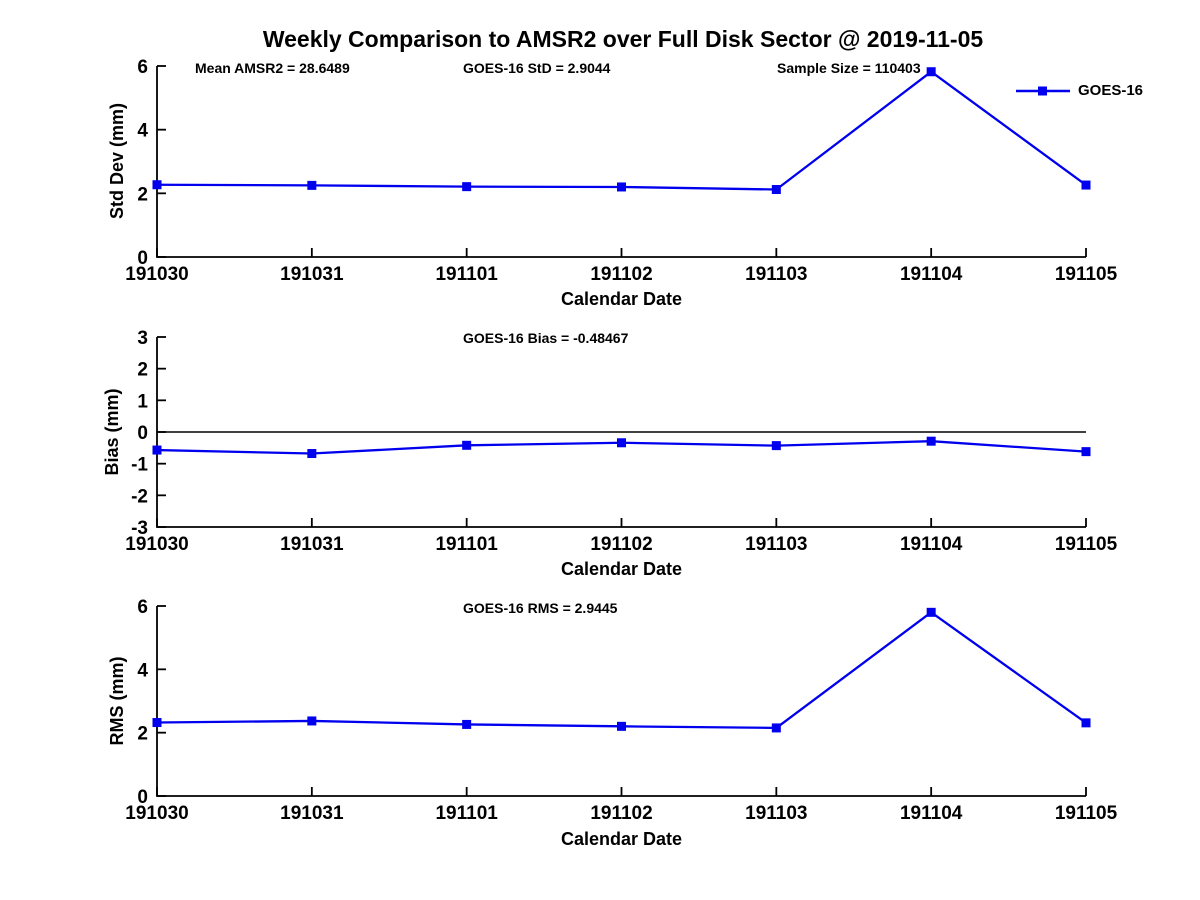  What do you see at coordinates (117, 701) in the screenshot?
I see `rms-y-axis-label: RMS (mm)` at bounding box center [117, 701].